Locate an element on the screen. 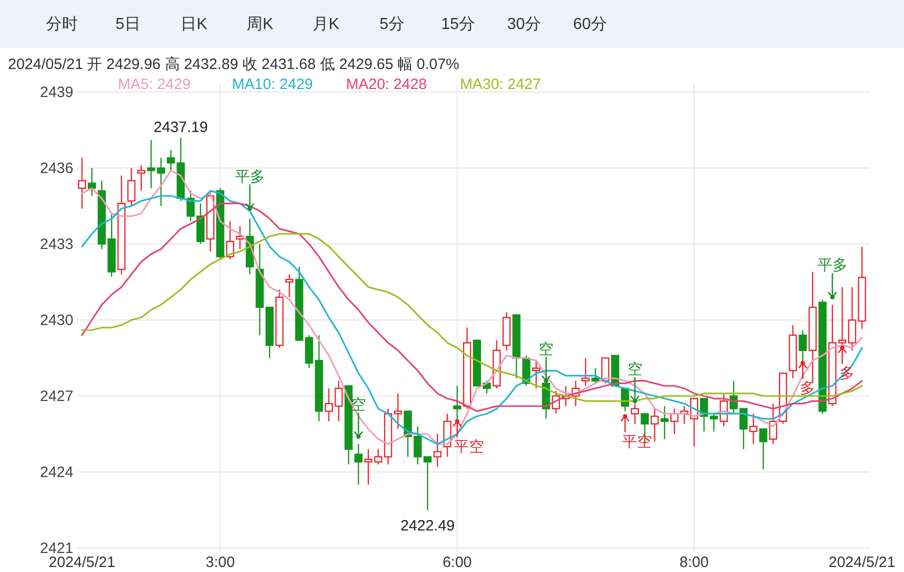 This screenshot has width=904, height=572. y-tick-label: 2427 is located at coordinates (57, 396).